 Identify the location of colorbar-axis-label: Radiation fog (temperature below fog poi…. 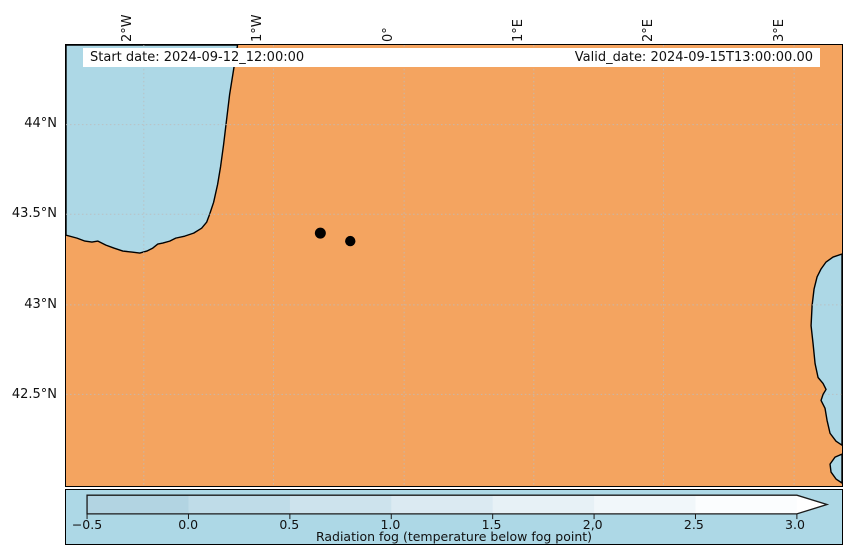
(454, 536).